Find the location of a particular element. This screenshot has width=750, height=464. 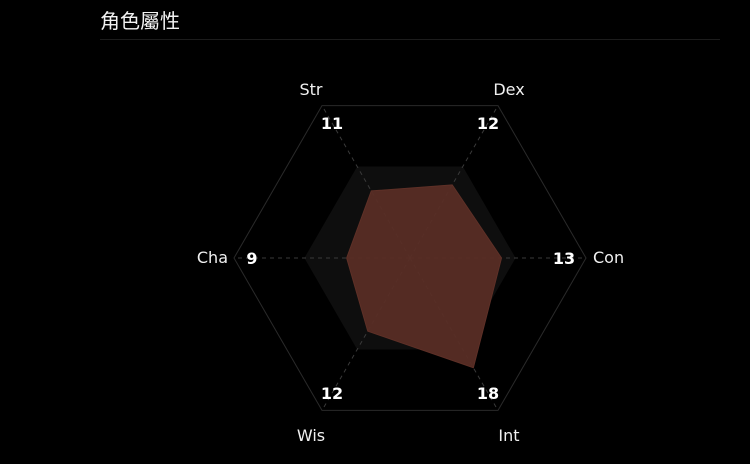

page-title: 角色屬性 is located at coordinates (140, 21).